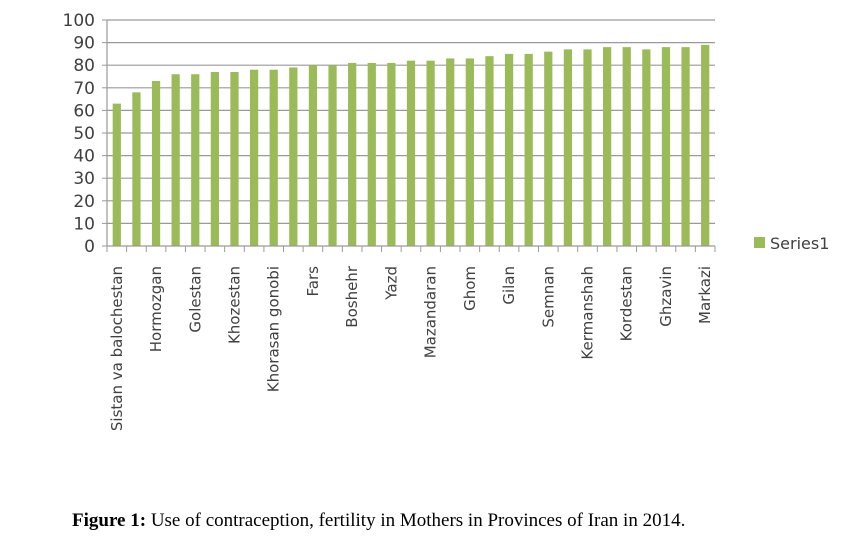 Image resolution: width=865 pixels, height=548 pixels. Describe the element at coordinates (84, 202) in the screenshot. I see `y-tick-label: 20` at that location.